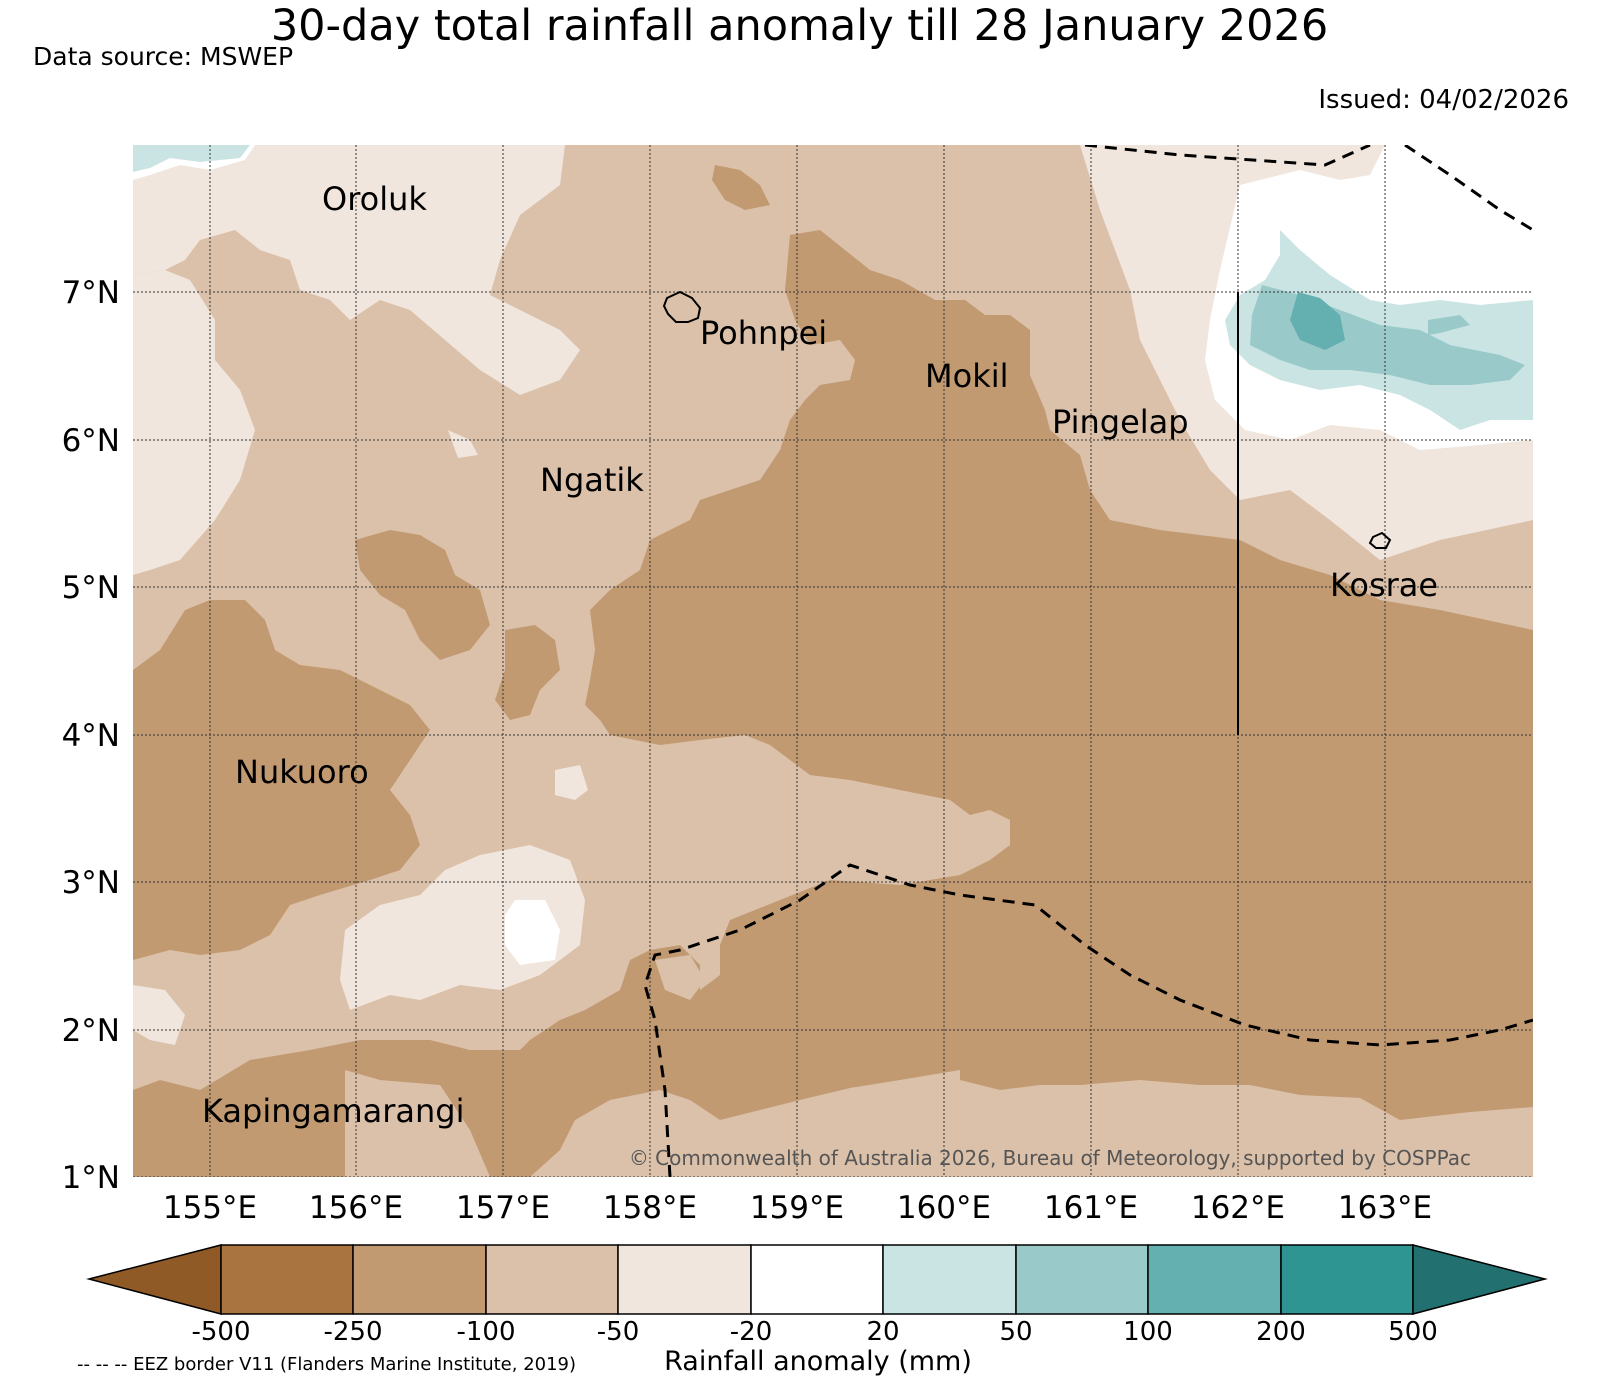  Describe the element at coordinates (302, 772) in the screenshot. I see `place-label-nukuoro: Nukuoro` at that location.